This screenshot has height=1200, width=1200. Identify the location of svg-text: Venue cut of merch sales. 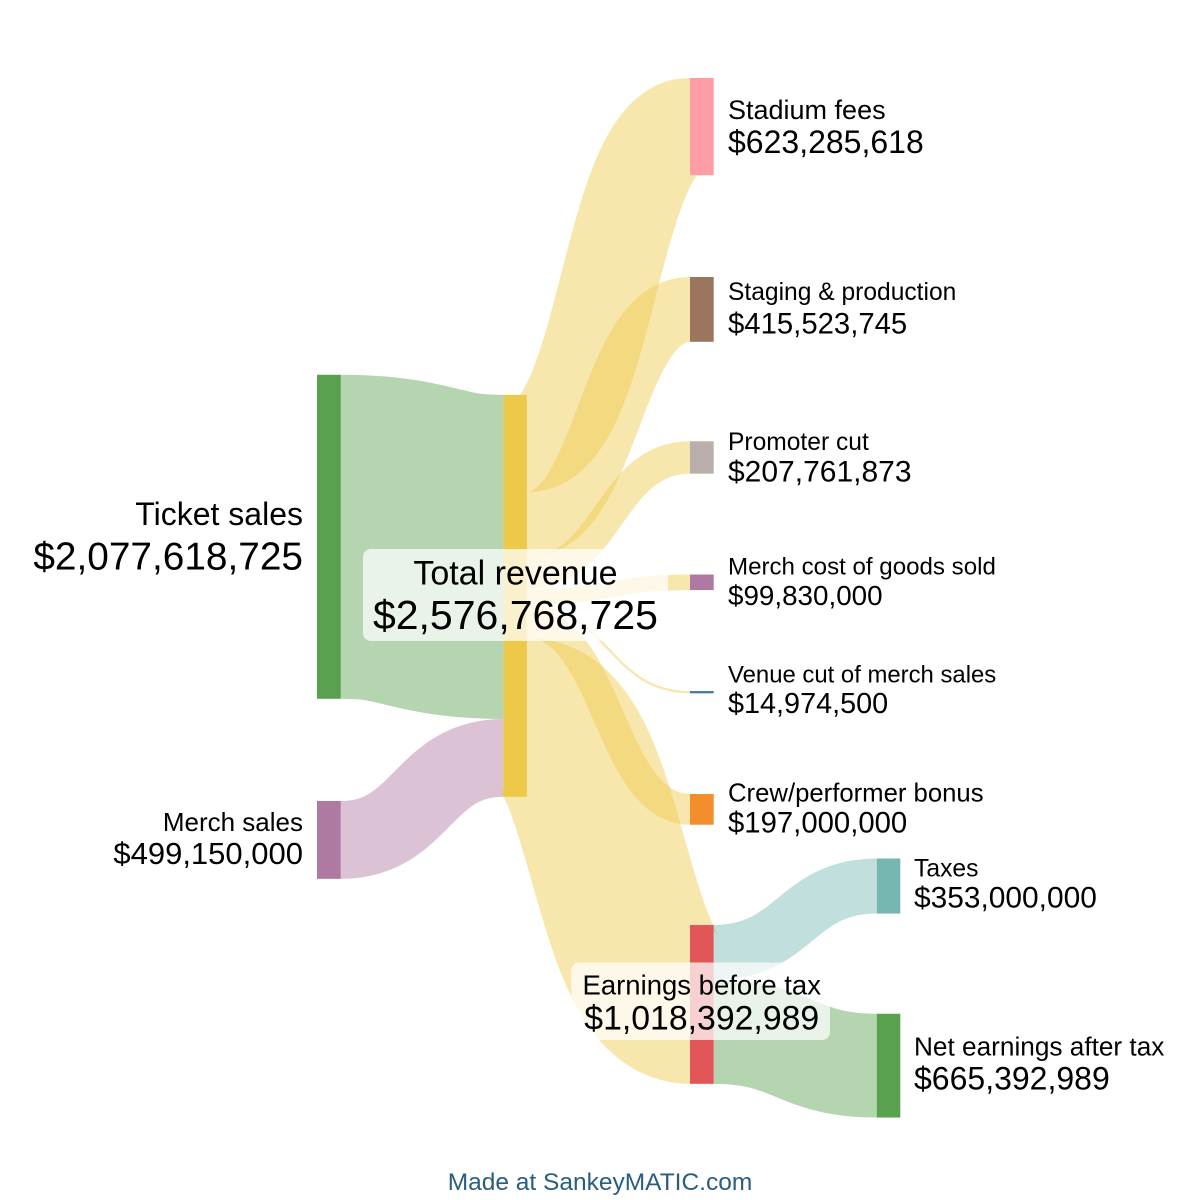
(862, 675).